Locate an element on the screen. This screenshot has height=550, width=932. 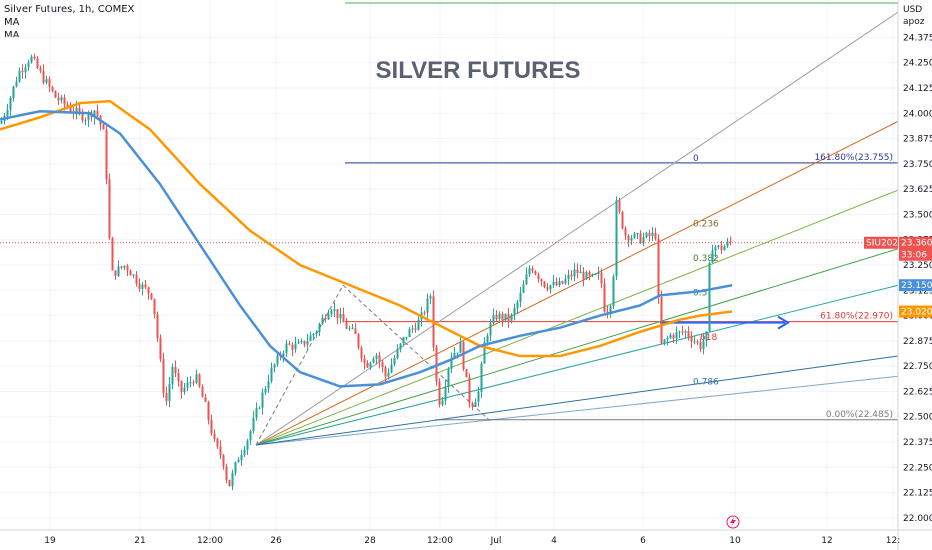
price-badge-bg is located at coordinates (915, 248).